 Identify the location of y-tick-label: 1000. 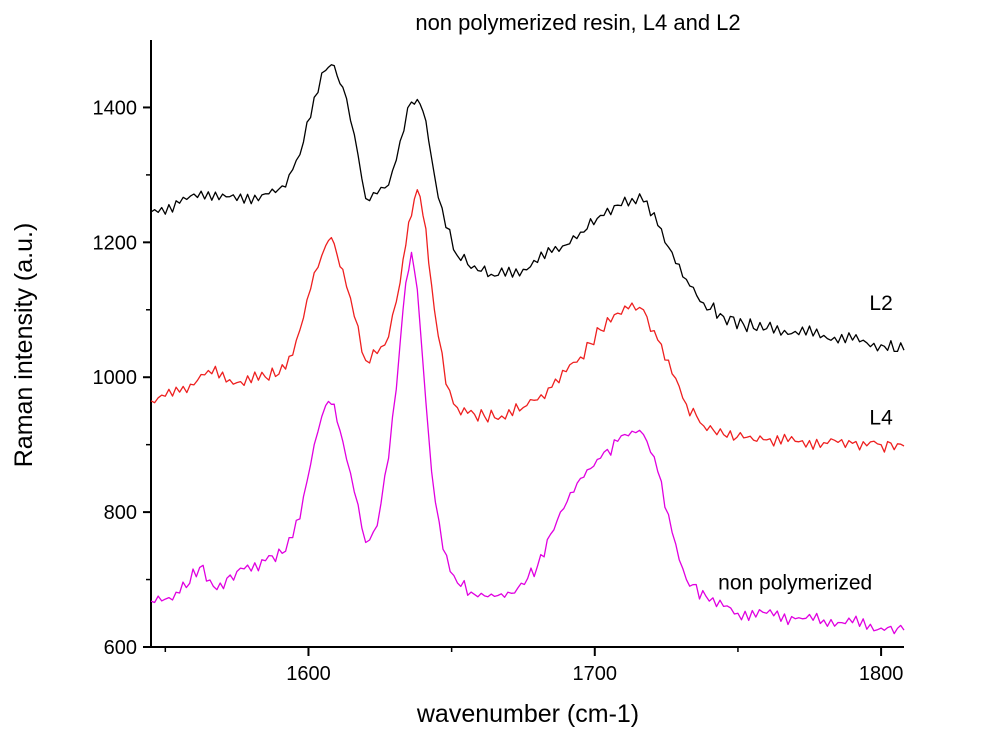
(115, 378).